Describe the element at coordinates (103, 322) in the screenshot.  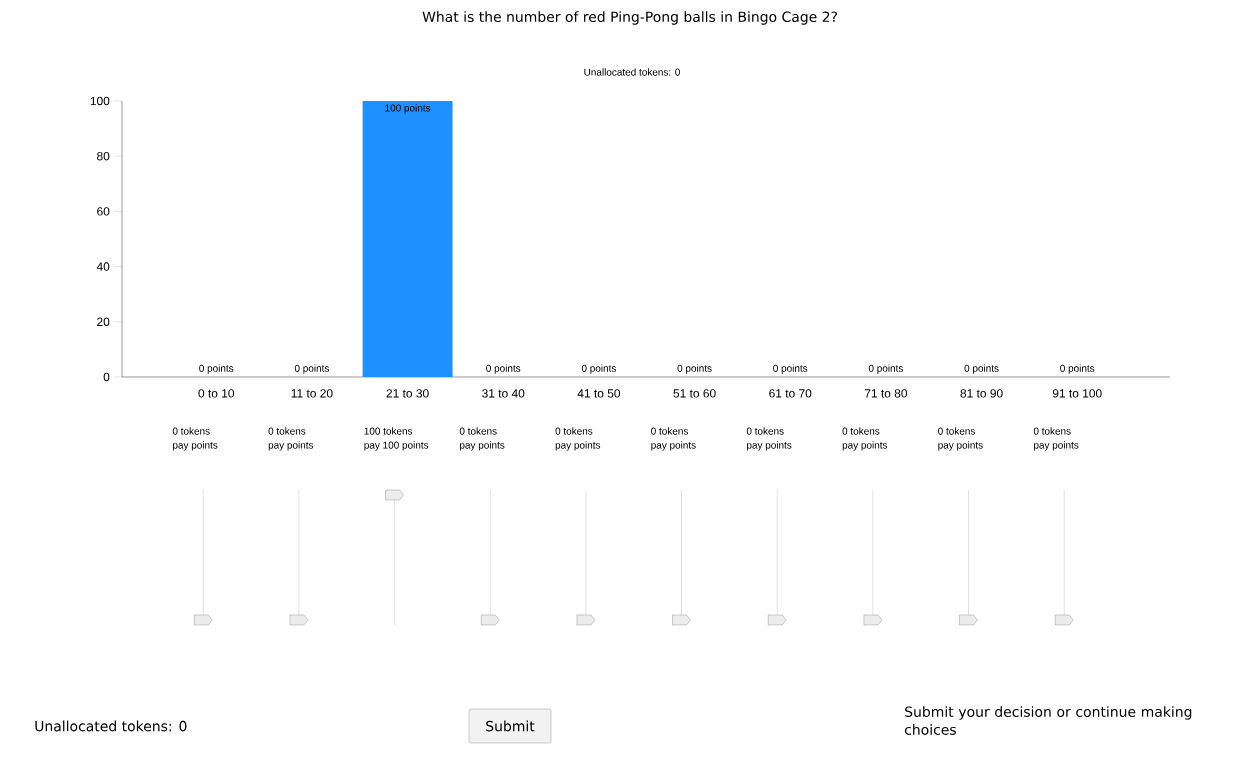
I see `y-tick-label: 20` at that location.